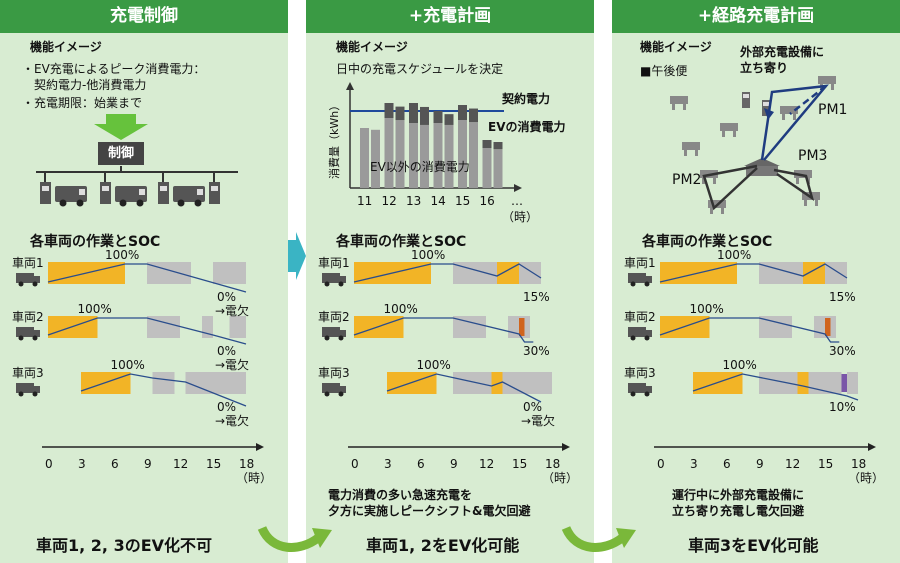 This screenshot has height=563, width=900. Describe the element at coordinates (487, 201) in the screenshot. I see `x-tick-label: 16` at that location.